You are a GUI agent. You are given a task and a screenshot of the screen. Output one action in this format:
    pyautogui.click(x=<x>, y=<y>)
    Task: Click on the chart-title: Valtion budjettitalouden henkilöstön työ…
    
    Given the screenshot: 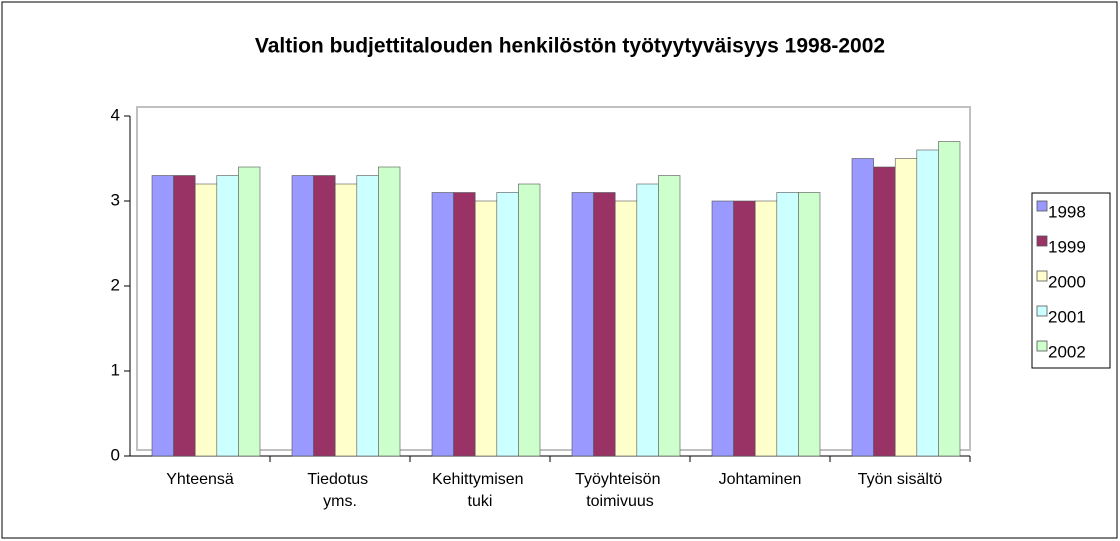 What is the action you would take?
    pyautogui.click(x=570, y=46)
    